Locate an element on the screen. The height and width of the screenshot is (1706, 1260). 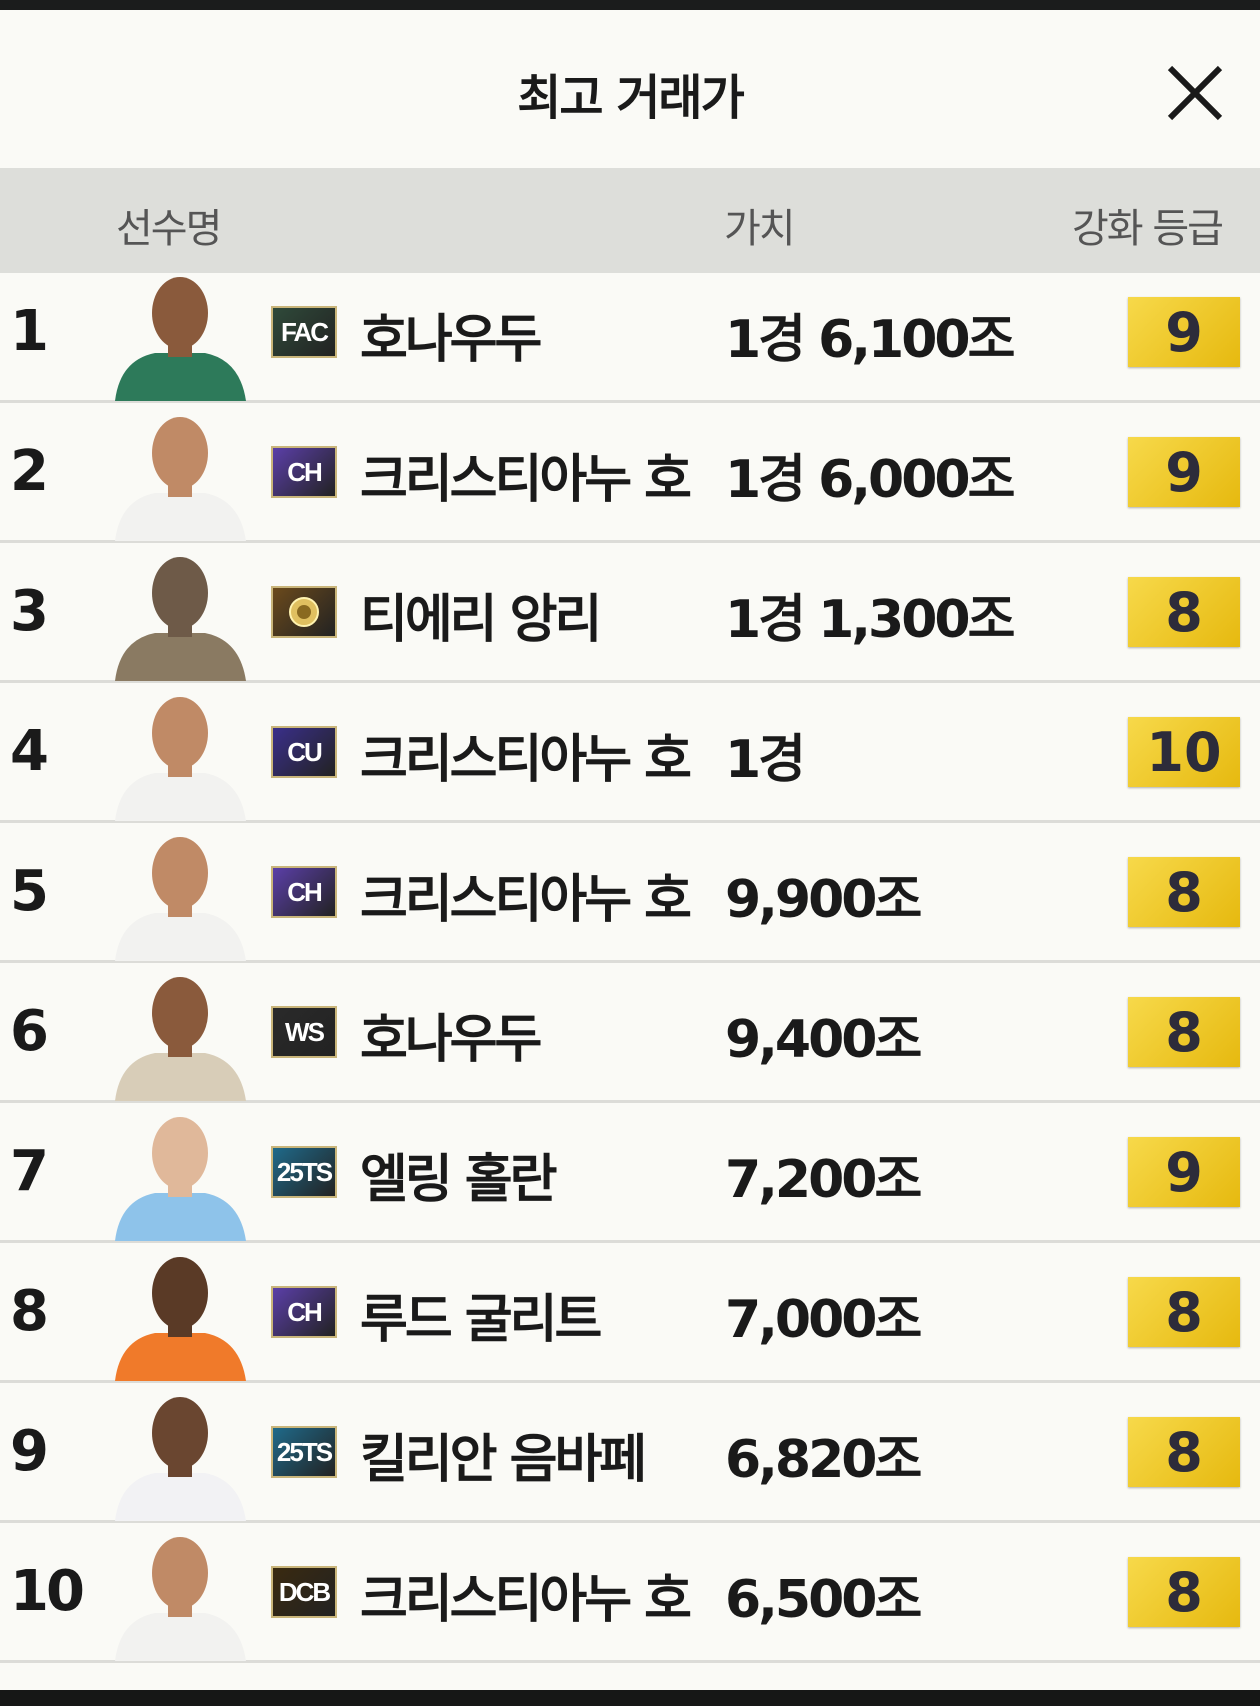
trade-value: 6,500조 is located at coordinates (823, 1600).